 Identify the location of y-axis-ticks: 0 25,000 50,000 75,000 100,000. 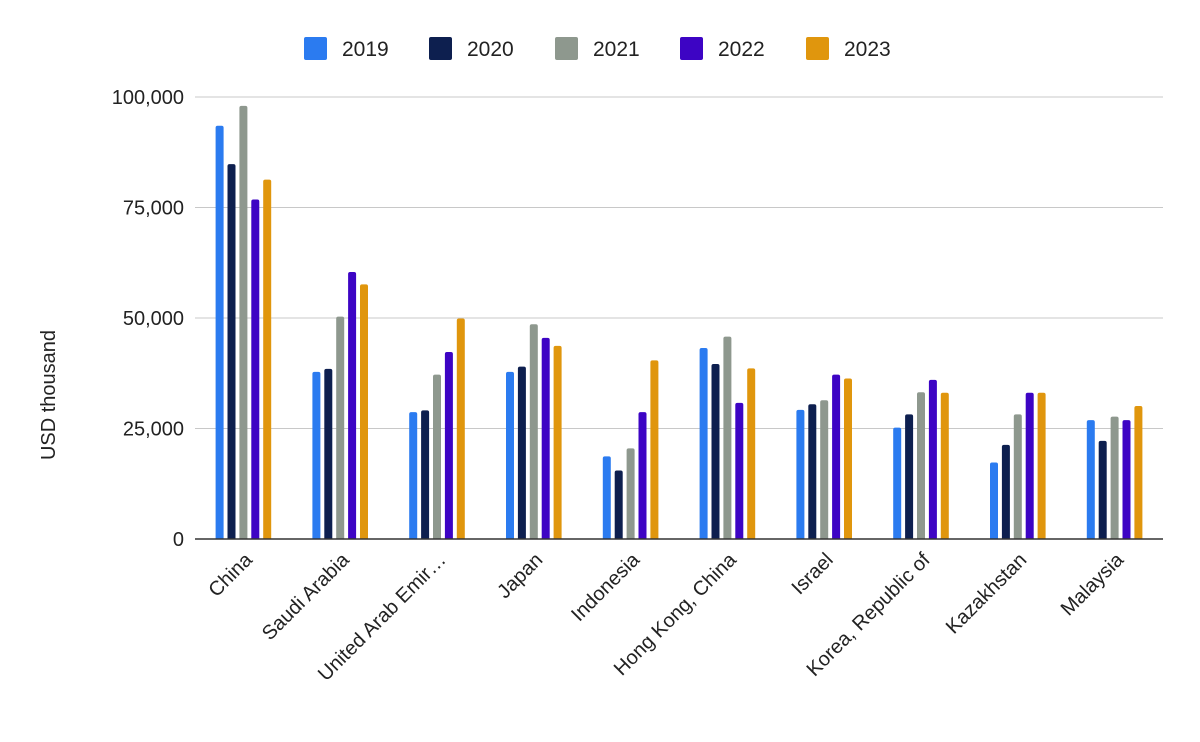
(148, 319).